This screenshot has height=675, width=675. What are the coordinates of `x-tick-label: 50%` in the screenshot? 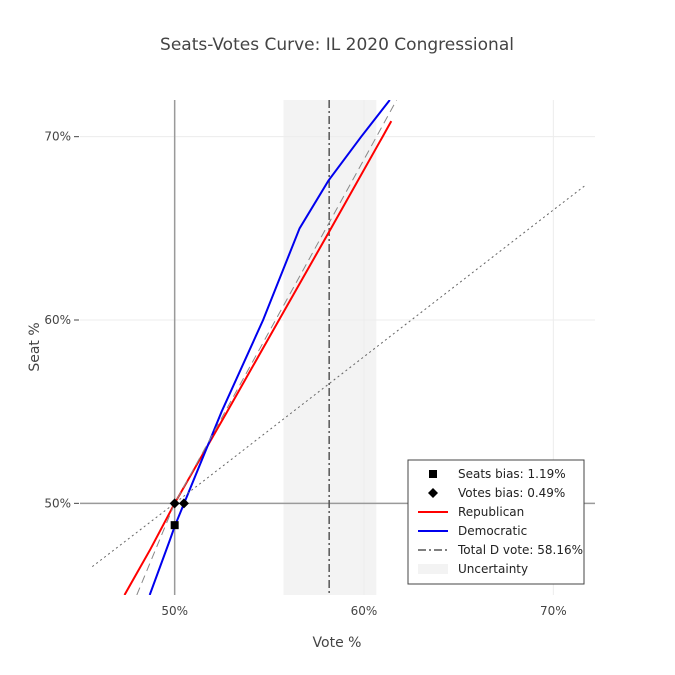 It's located at (174, 611).